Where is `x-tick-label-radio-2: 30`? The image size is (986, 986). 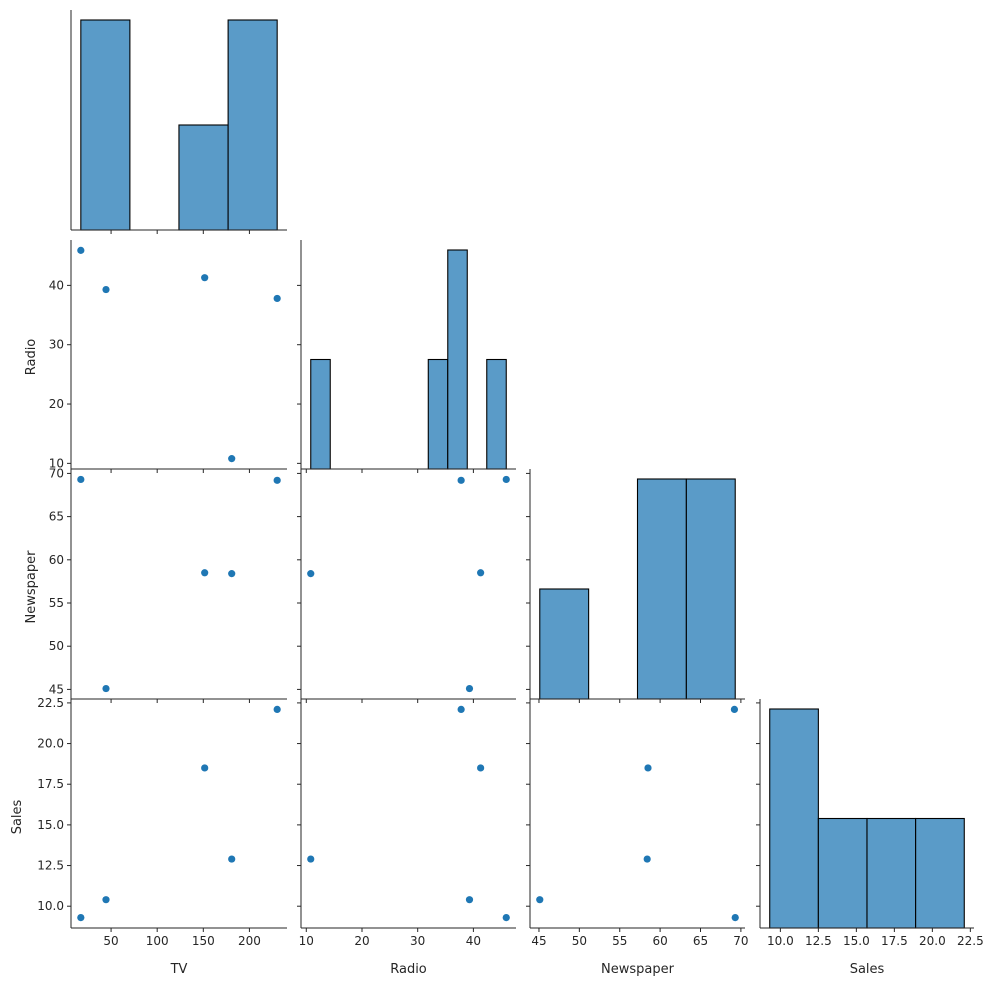
x-tick-label-radio-2: 30 is located at coordinates (417, 941).